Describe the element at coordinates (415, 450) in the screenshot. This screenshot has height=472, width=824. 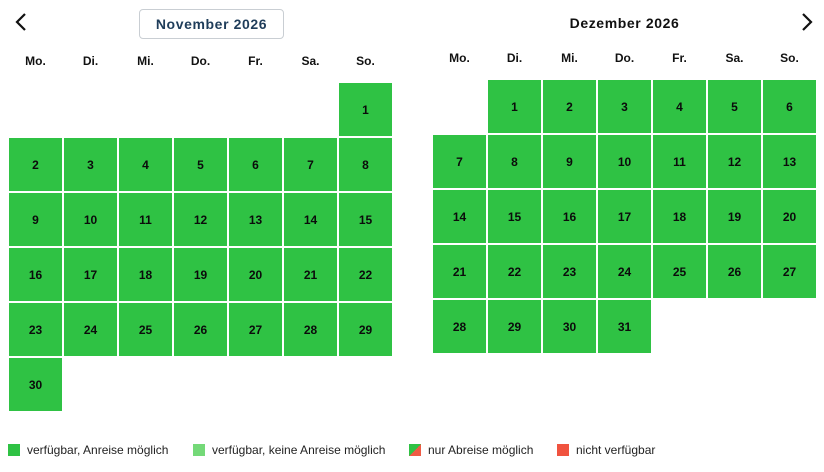
I see `legend-swatch-departure-only` at that location.